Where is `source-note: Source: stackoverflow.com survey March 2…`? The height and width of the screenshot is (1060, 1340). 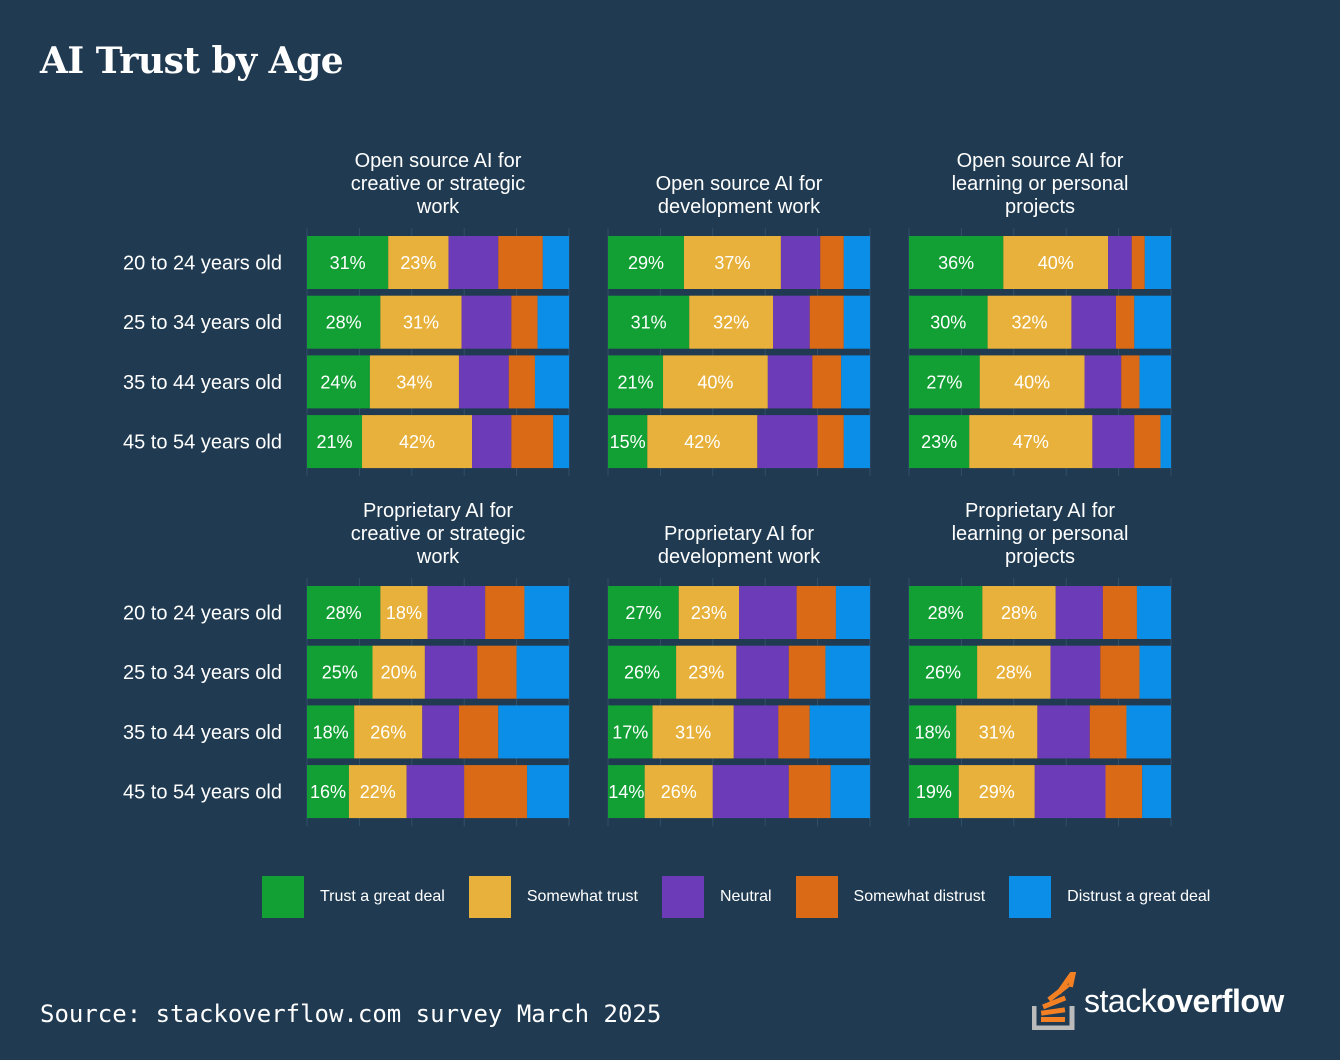 source-note: Source: stackoverflow.com survey March 2… is located at coordinates (351, 1014).